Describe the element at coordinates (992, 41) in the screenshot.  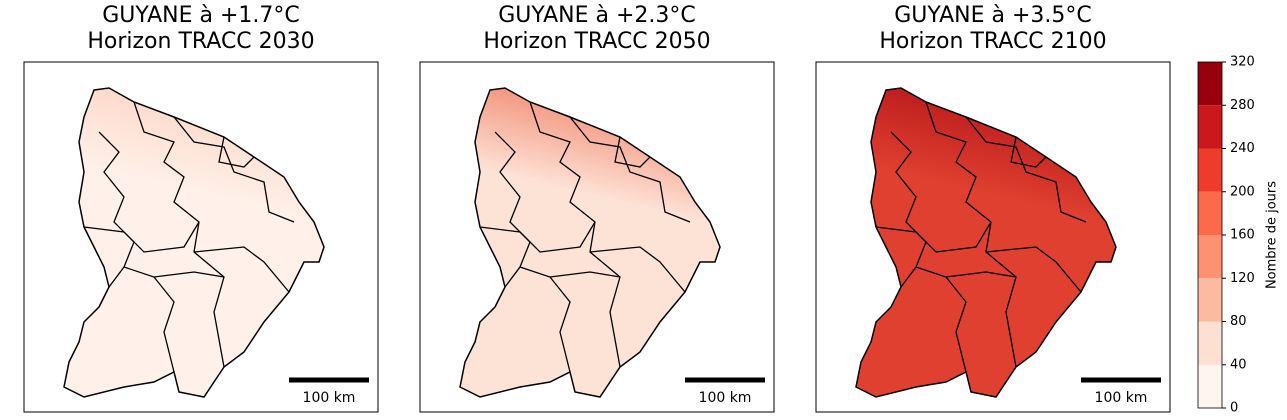
I see `panel-title: Horizon TRACC 2100` at that location.